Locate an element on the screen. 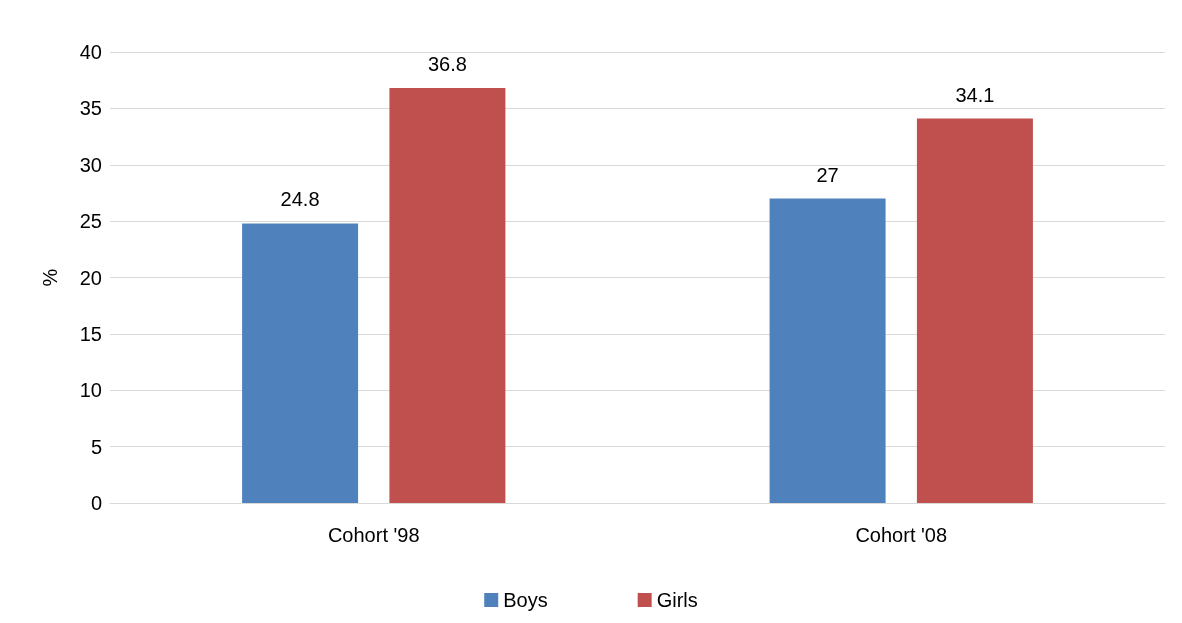  x-tick-label: Cohort '08 is located at coordinates (901, 535).